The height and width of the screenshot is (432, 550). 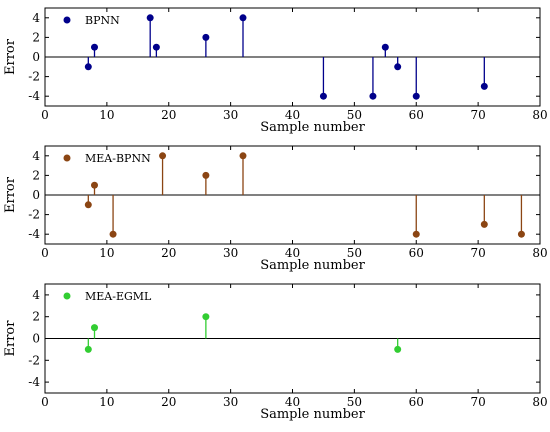 I want to click on legend-label: MEA-EGML, so click(x=118, y=296).